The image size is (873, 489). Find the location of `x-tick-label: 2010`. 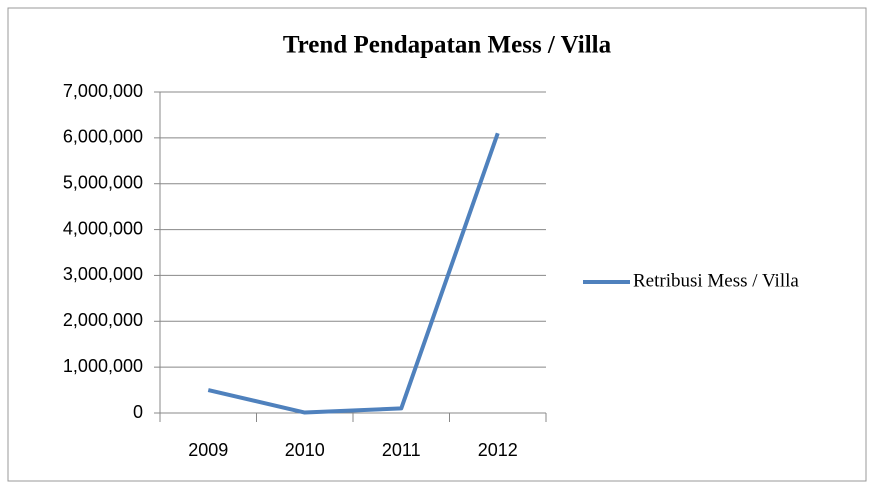

x-tick-label: 2010 is located at coordinates (305, 450).